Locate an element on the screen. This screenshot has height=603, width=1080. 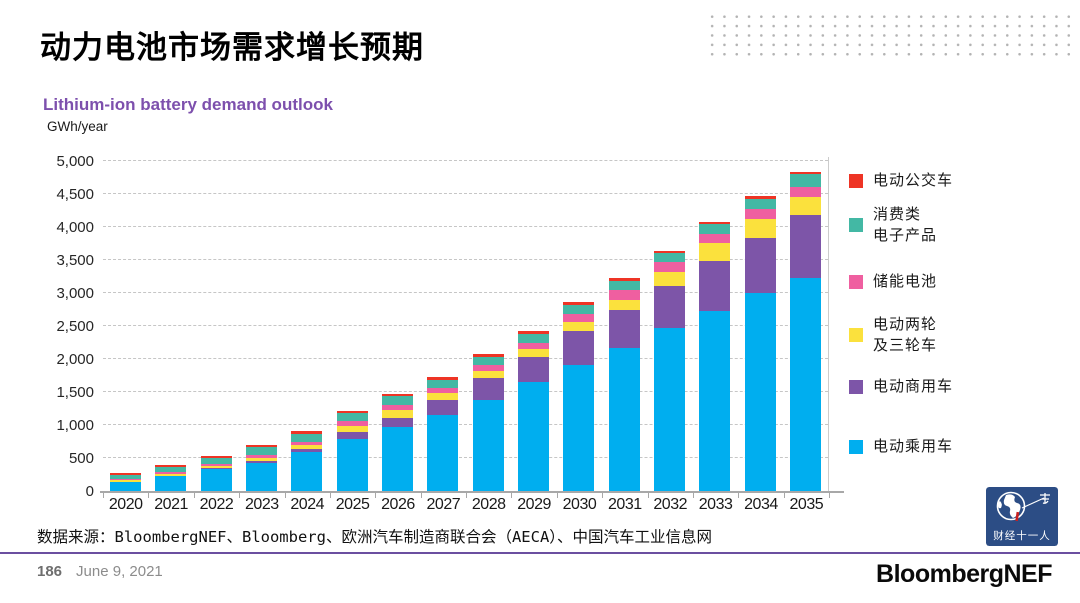
legend-swatch-commercial_ev is located at coordinates (856, 386).